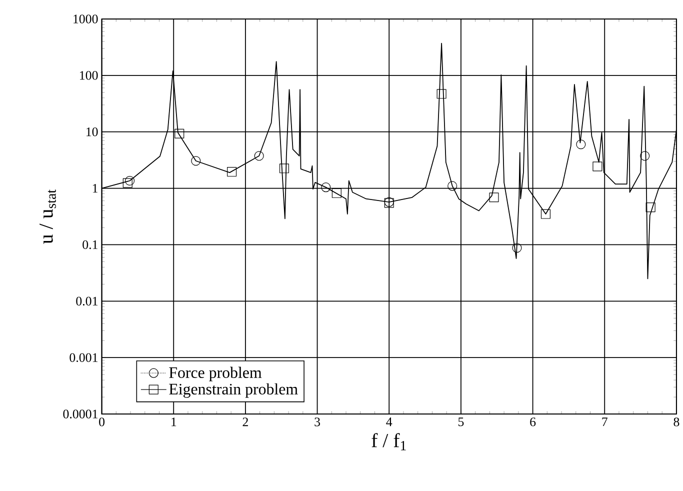 The height and width of the screenshot is (491, 683). What do you see at coordinates (533, 422) in the screenshot?
I see `x-tick-label: 6` at bounding box center [533, 422].